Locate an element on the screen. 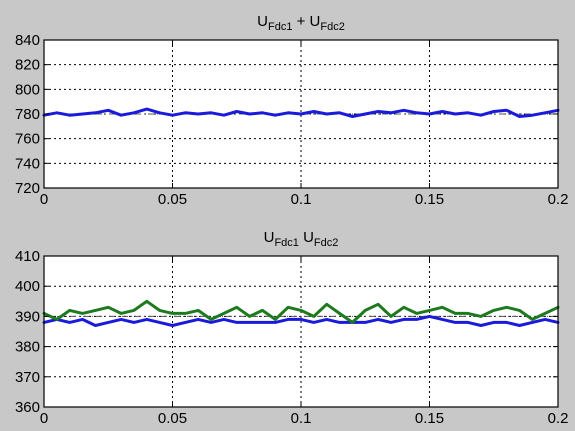  y-tick-label: 840 is located at coordinates (27, 40).